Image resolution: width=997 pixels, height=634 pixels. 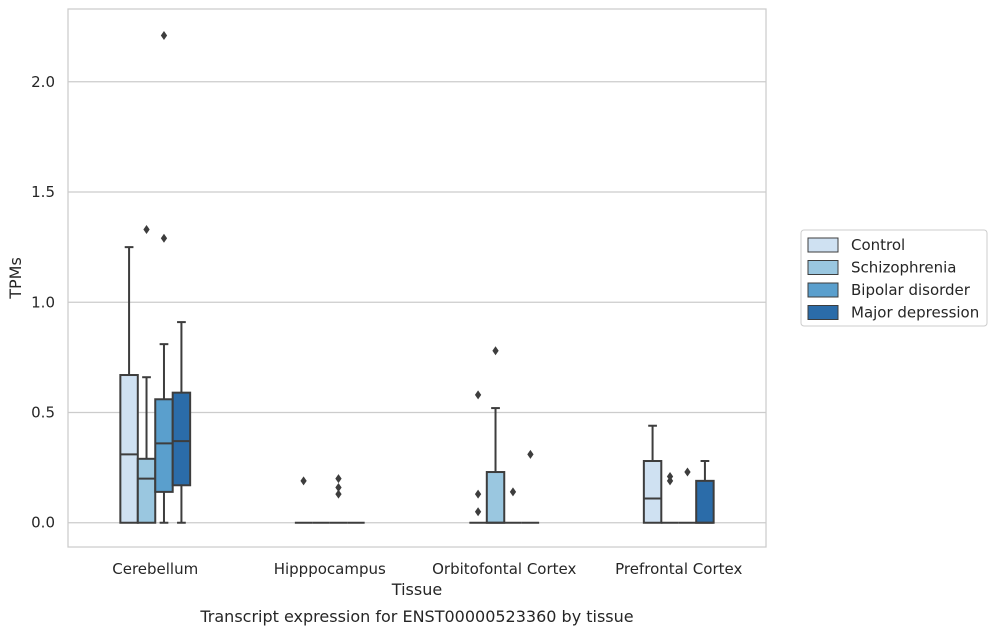 What do you see at coordinates (903, 268) in the screenshot?
I see `legend-label: Schizophrenia` at bounding box center [903, 268].